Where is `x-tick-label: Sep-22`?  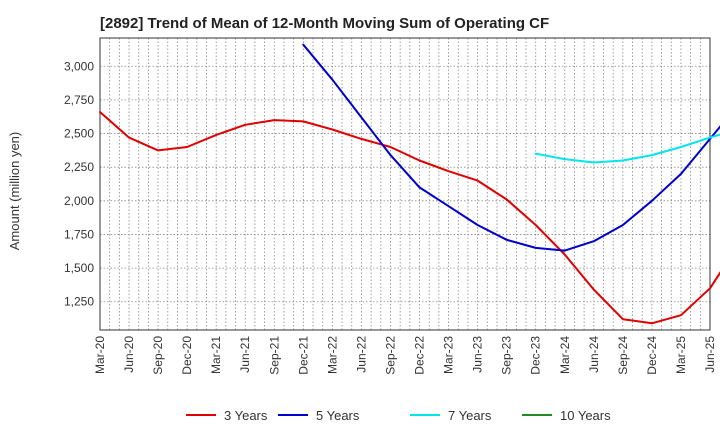 x-tick-label: Sep-22 is located at coordinates (390, 355).